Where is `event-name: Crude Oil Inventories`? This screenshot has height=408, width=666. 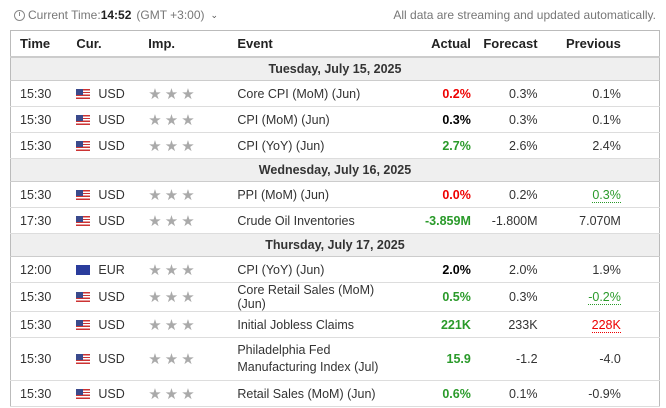
event-name: Crude Oil Inventories is located at coordinates (319, 220).